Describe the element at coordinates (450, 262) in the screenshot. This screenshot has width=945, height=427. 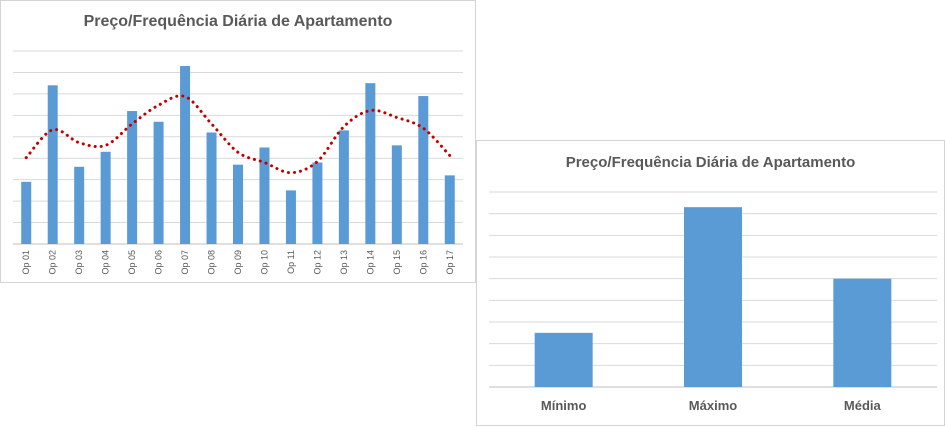
I see `x-tick-label: Op 17` at that location.